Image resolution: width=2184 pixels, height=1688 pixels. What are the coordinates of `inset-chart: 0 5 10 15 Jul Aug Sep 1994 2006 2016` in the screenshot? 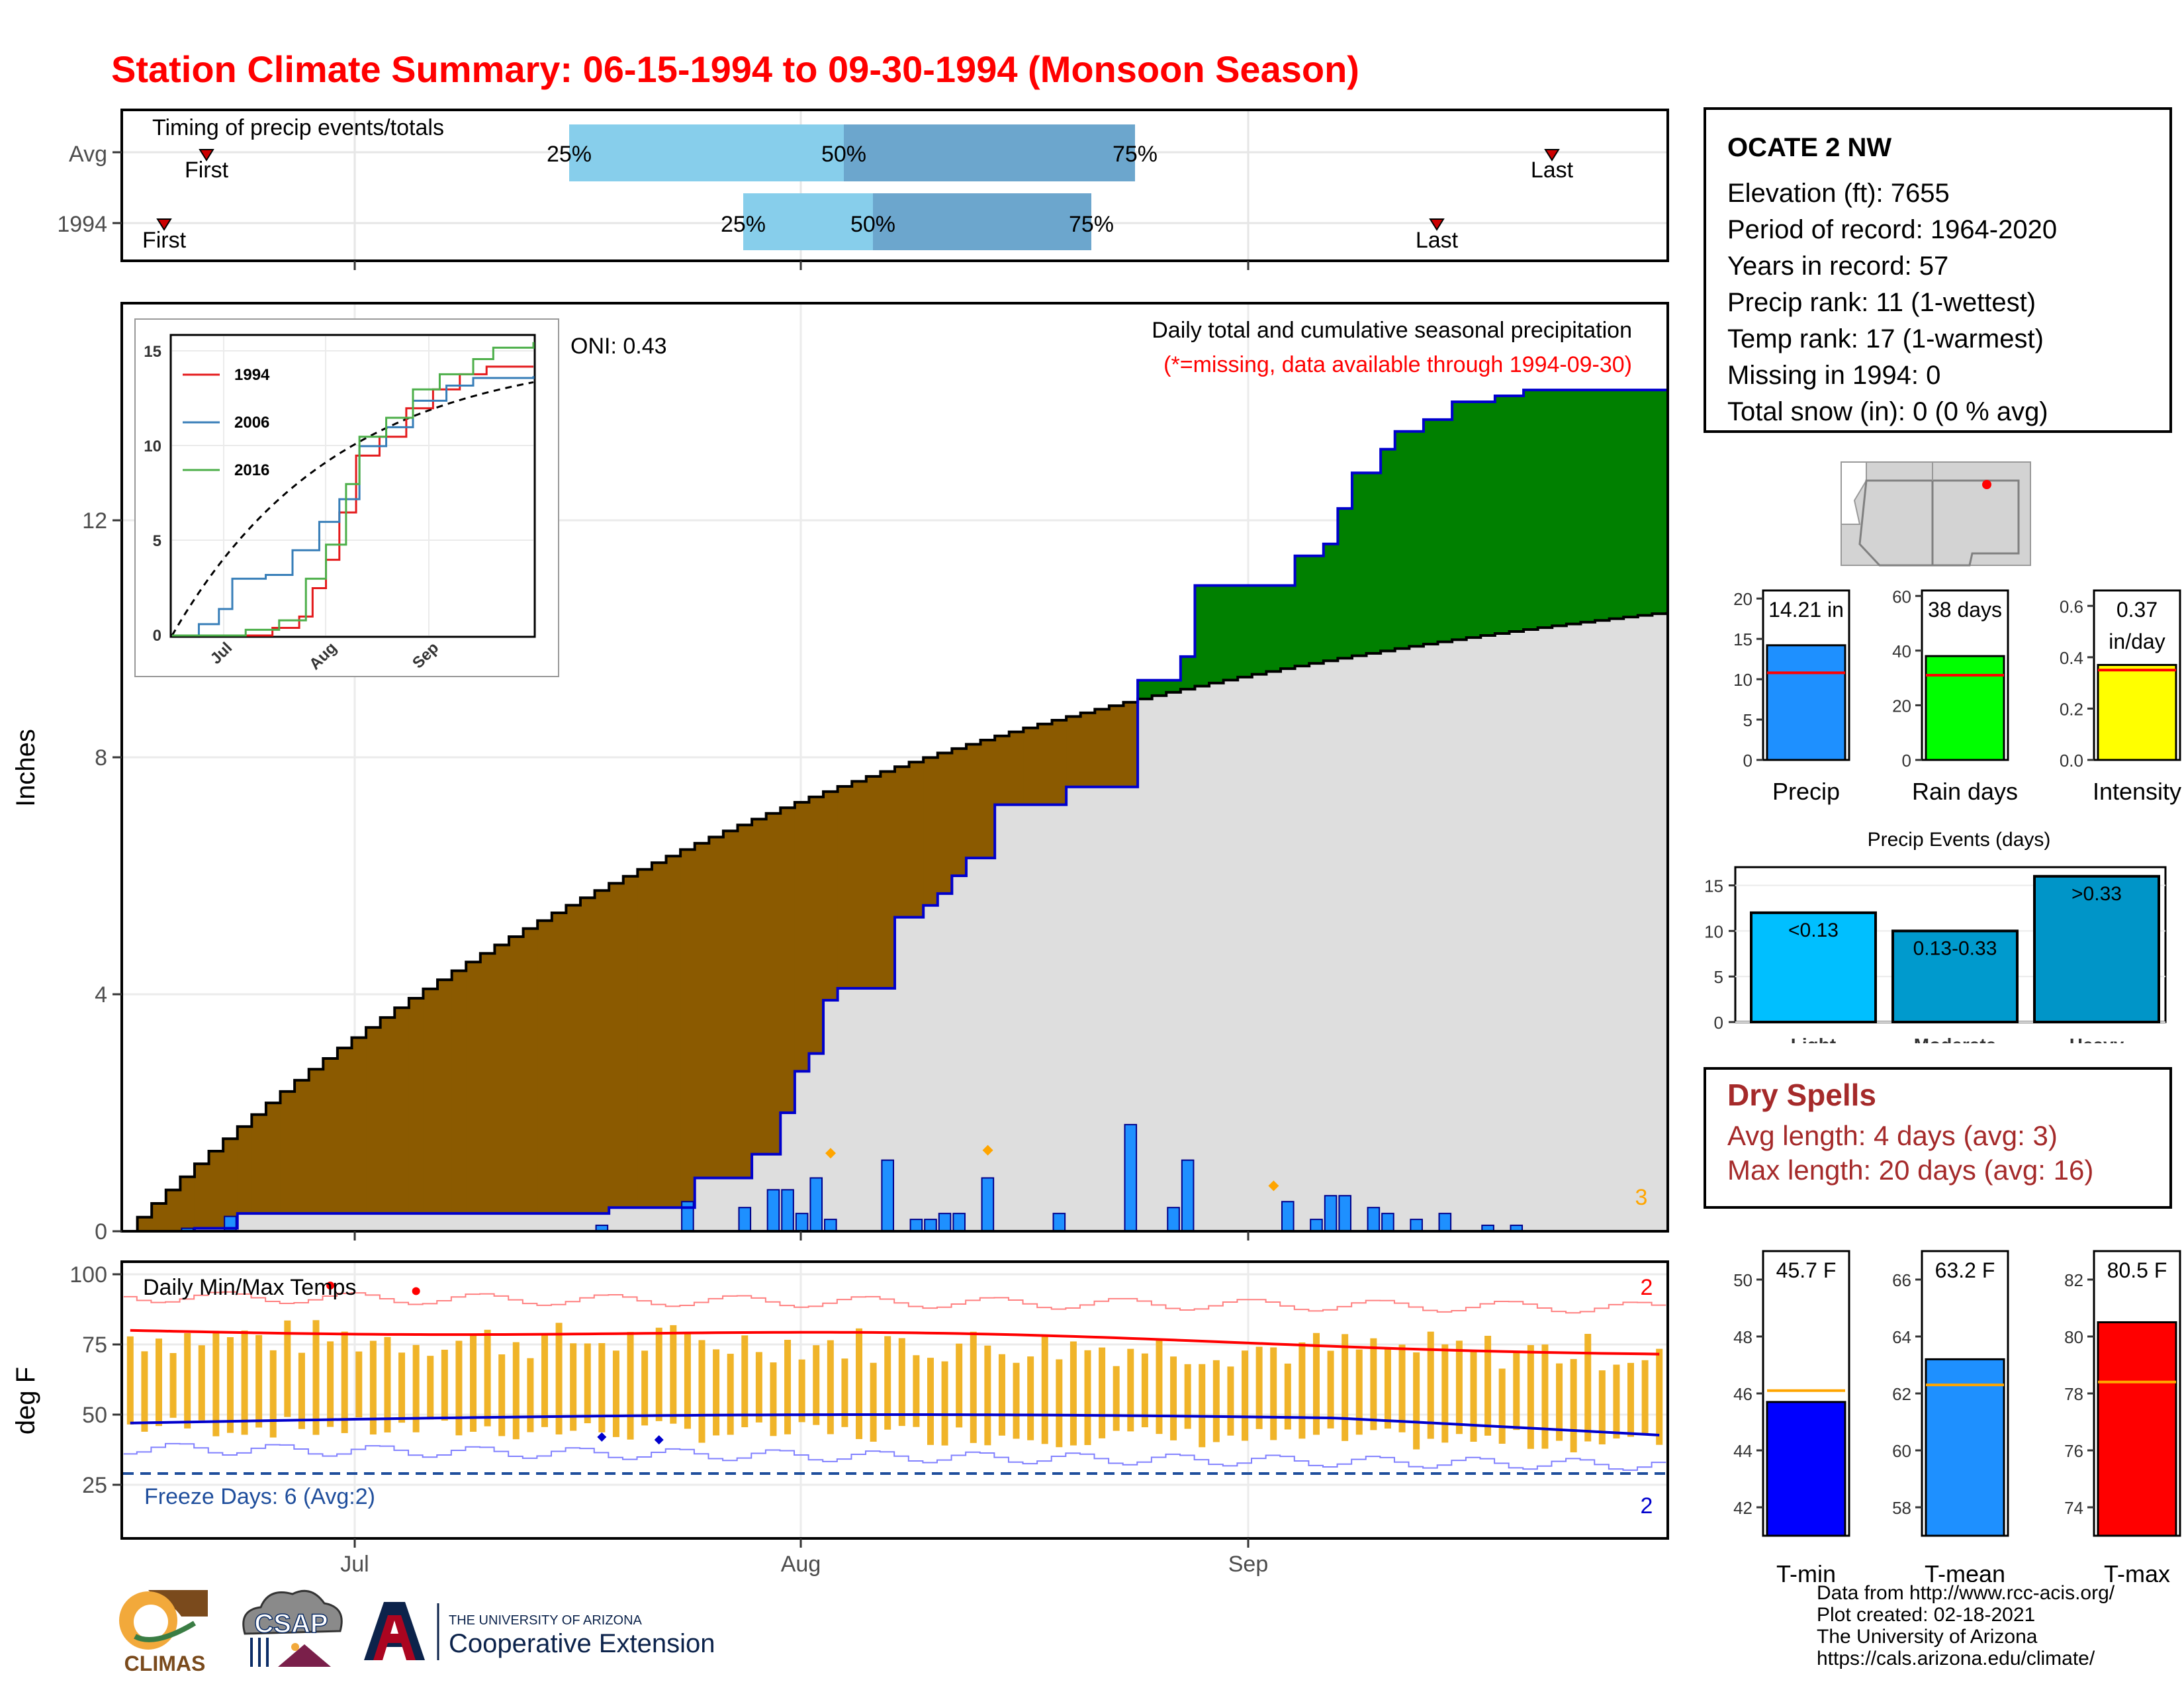 It's located at (346, 497).